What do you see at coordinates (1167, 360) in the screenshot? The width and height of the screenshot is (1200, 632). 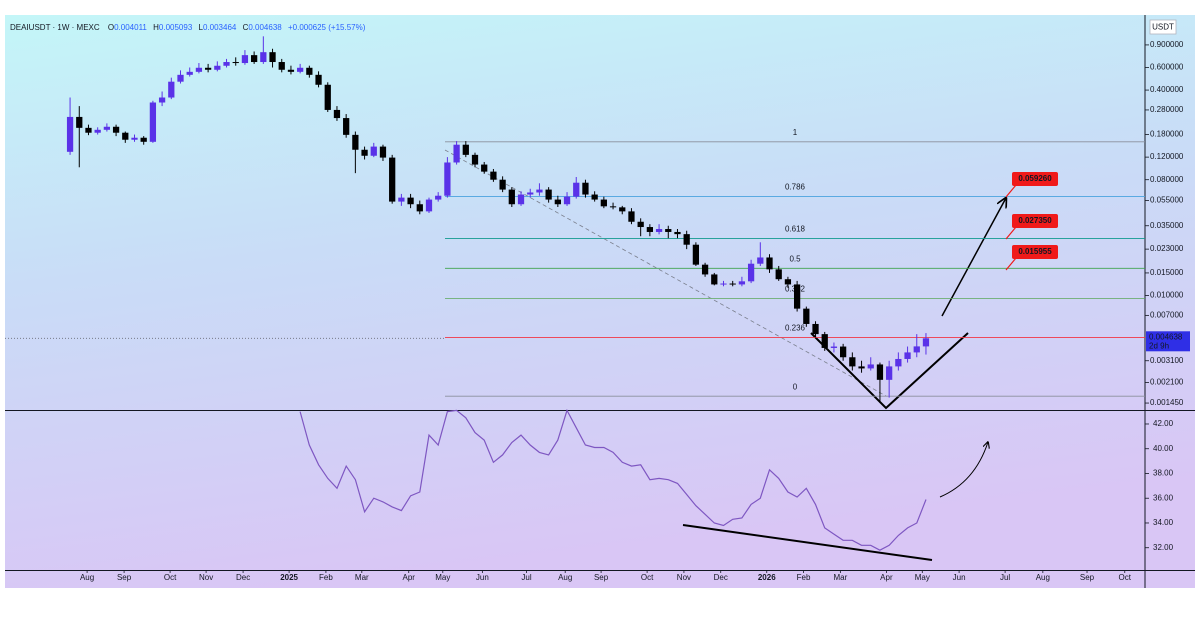 I see `y-tick-label: 0.003100` at bounding box center [1167, 360].